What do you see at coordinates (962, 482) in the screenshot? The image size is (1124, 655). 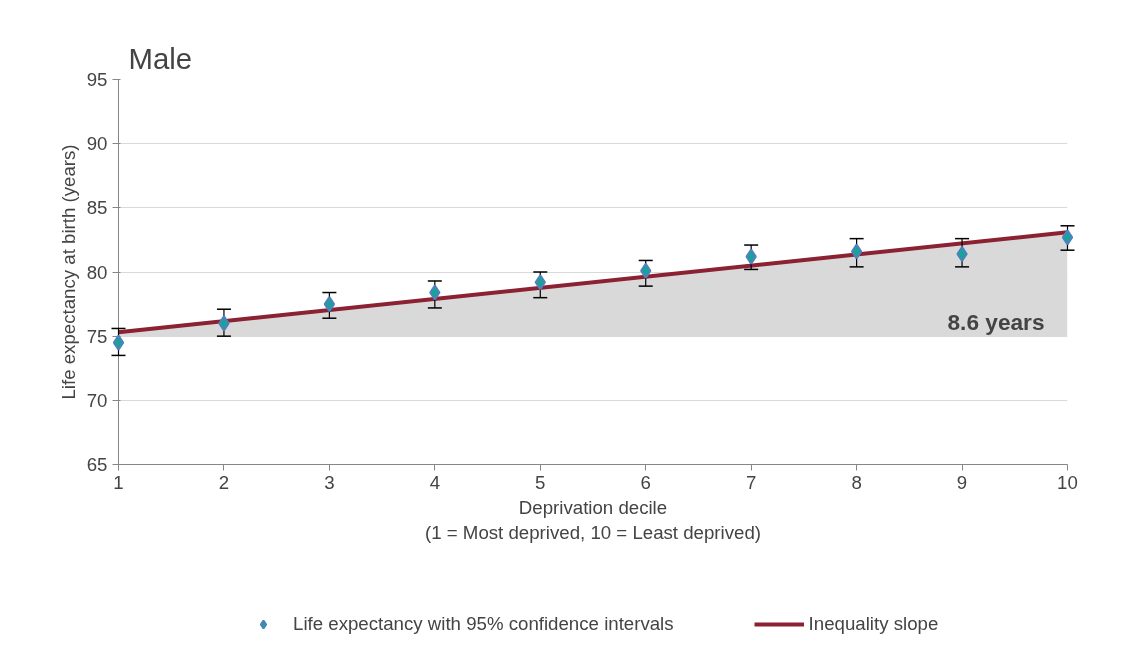 I see `x-tick-label: 9` at bounding box center [962, 482].